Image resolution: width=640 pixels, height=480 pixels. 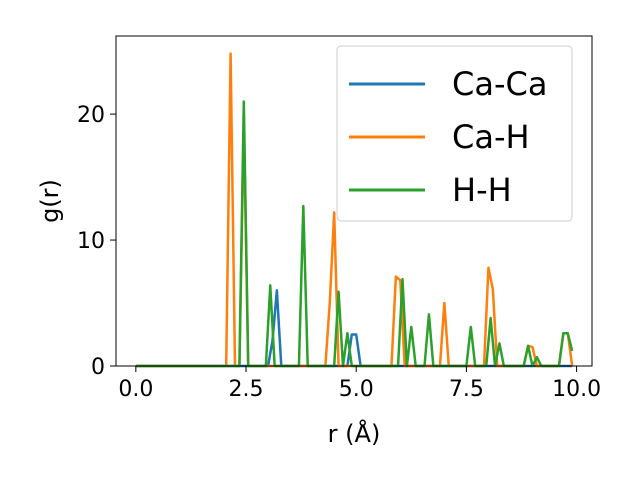 What do you see at coordinates (135, 389) in the screenshot?
I see `x-tick-label: 0.0` at bounding box center [135, 389].